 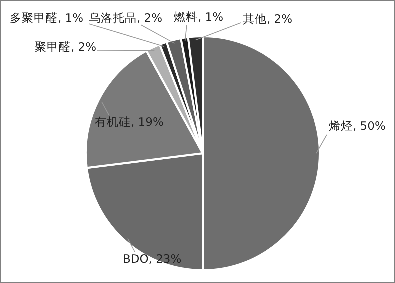 I want to click on slice-label: 其他, 2%, so click(x=268, y=19).